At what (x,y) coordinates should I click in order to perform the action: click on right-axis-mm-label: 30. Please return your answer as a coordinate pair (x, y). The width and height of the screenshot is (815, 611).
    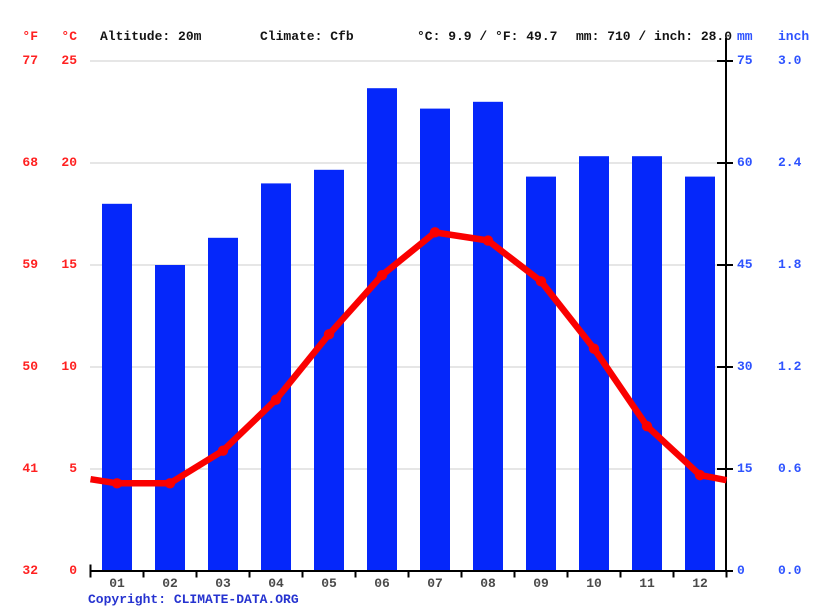
    Looking at the image, I should click on (745, 366).